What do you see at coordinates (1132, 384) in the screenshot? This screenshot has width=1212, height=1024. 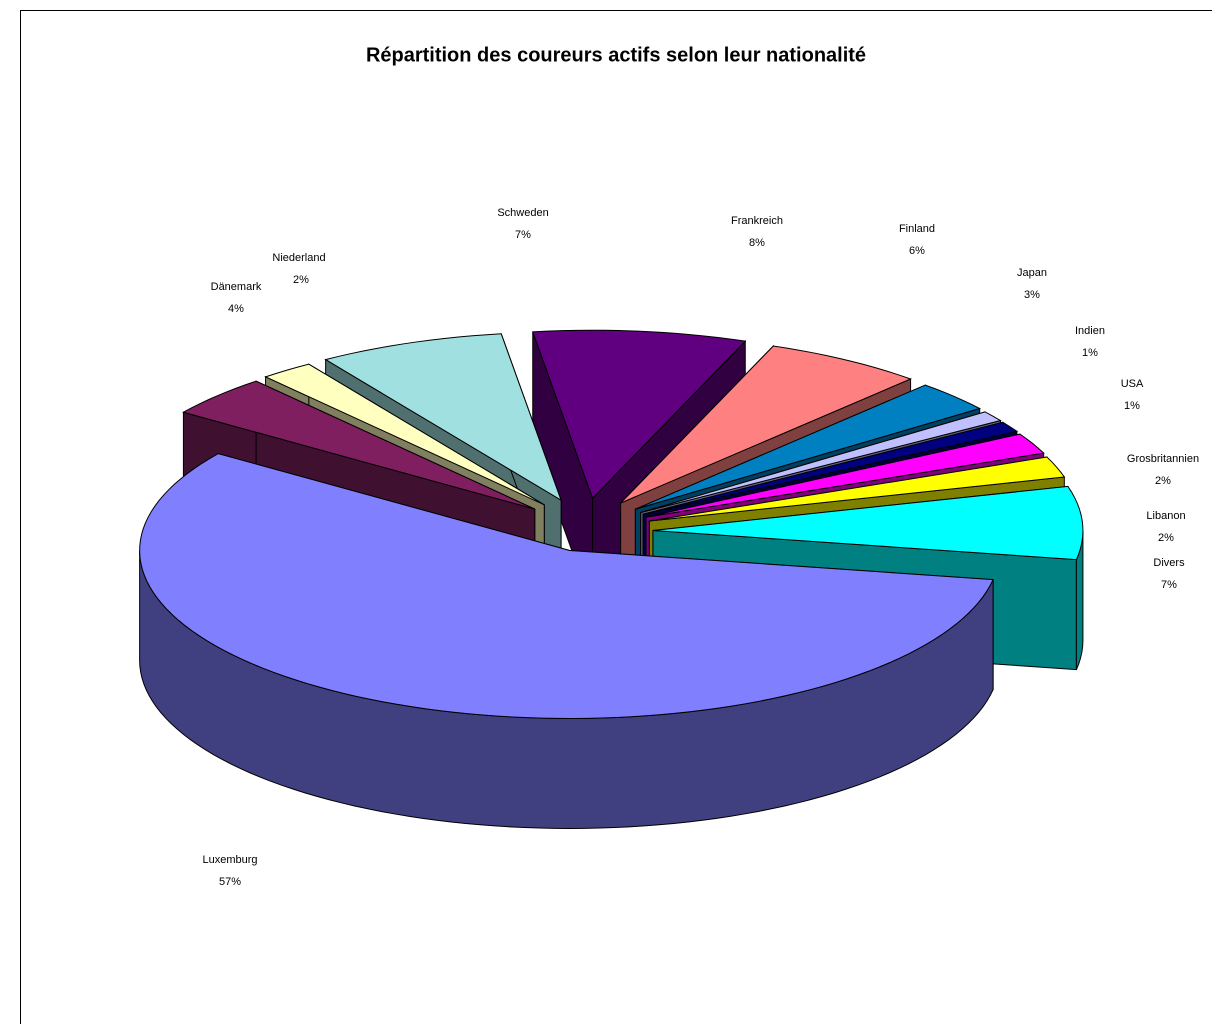 I see `slice-label: USA` at bounding box center [1132, 384].